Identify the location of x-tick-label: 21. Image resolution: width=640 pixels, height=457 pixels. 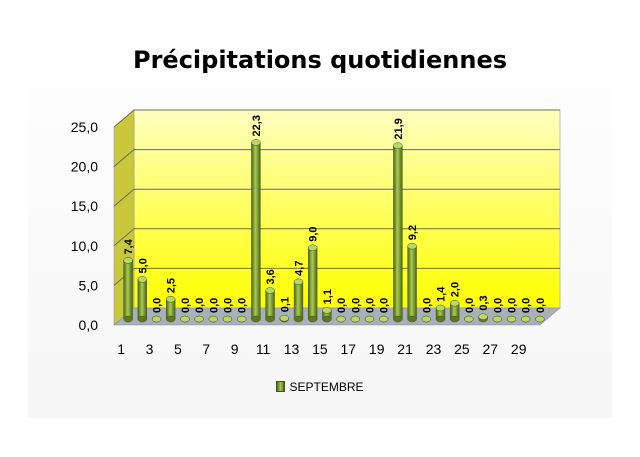
(405, 349).